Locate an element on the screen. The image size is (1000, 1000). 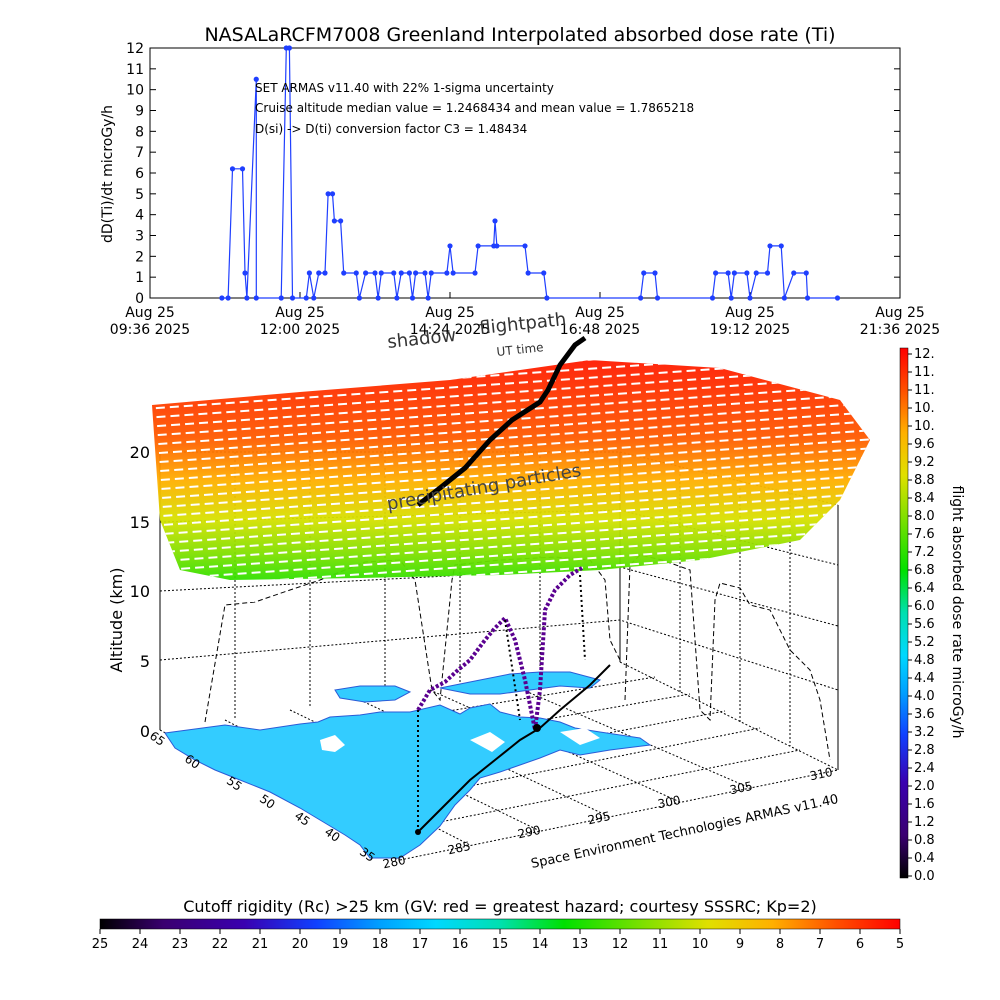
right-colorbar-tick-label: 3.2 is located at coordinates (924, 732).